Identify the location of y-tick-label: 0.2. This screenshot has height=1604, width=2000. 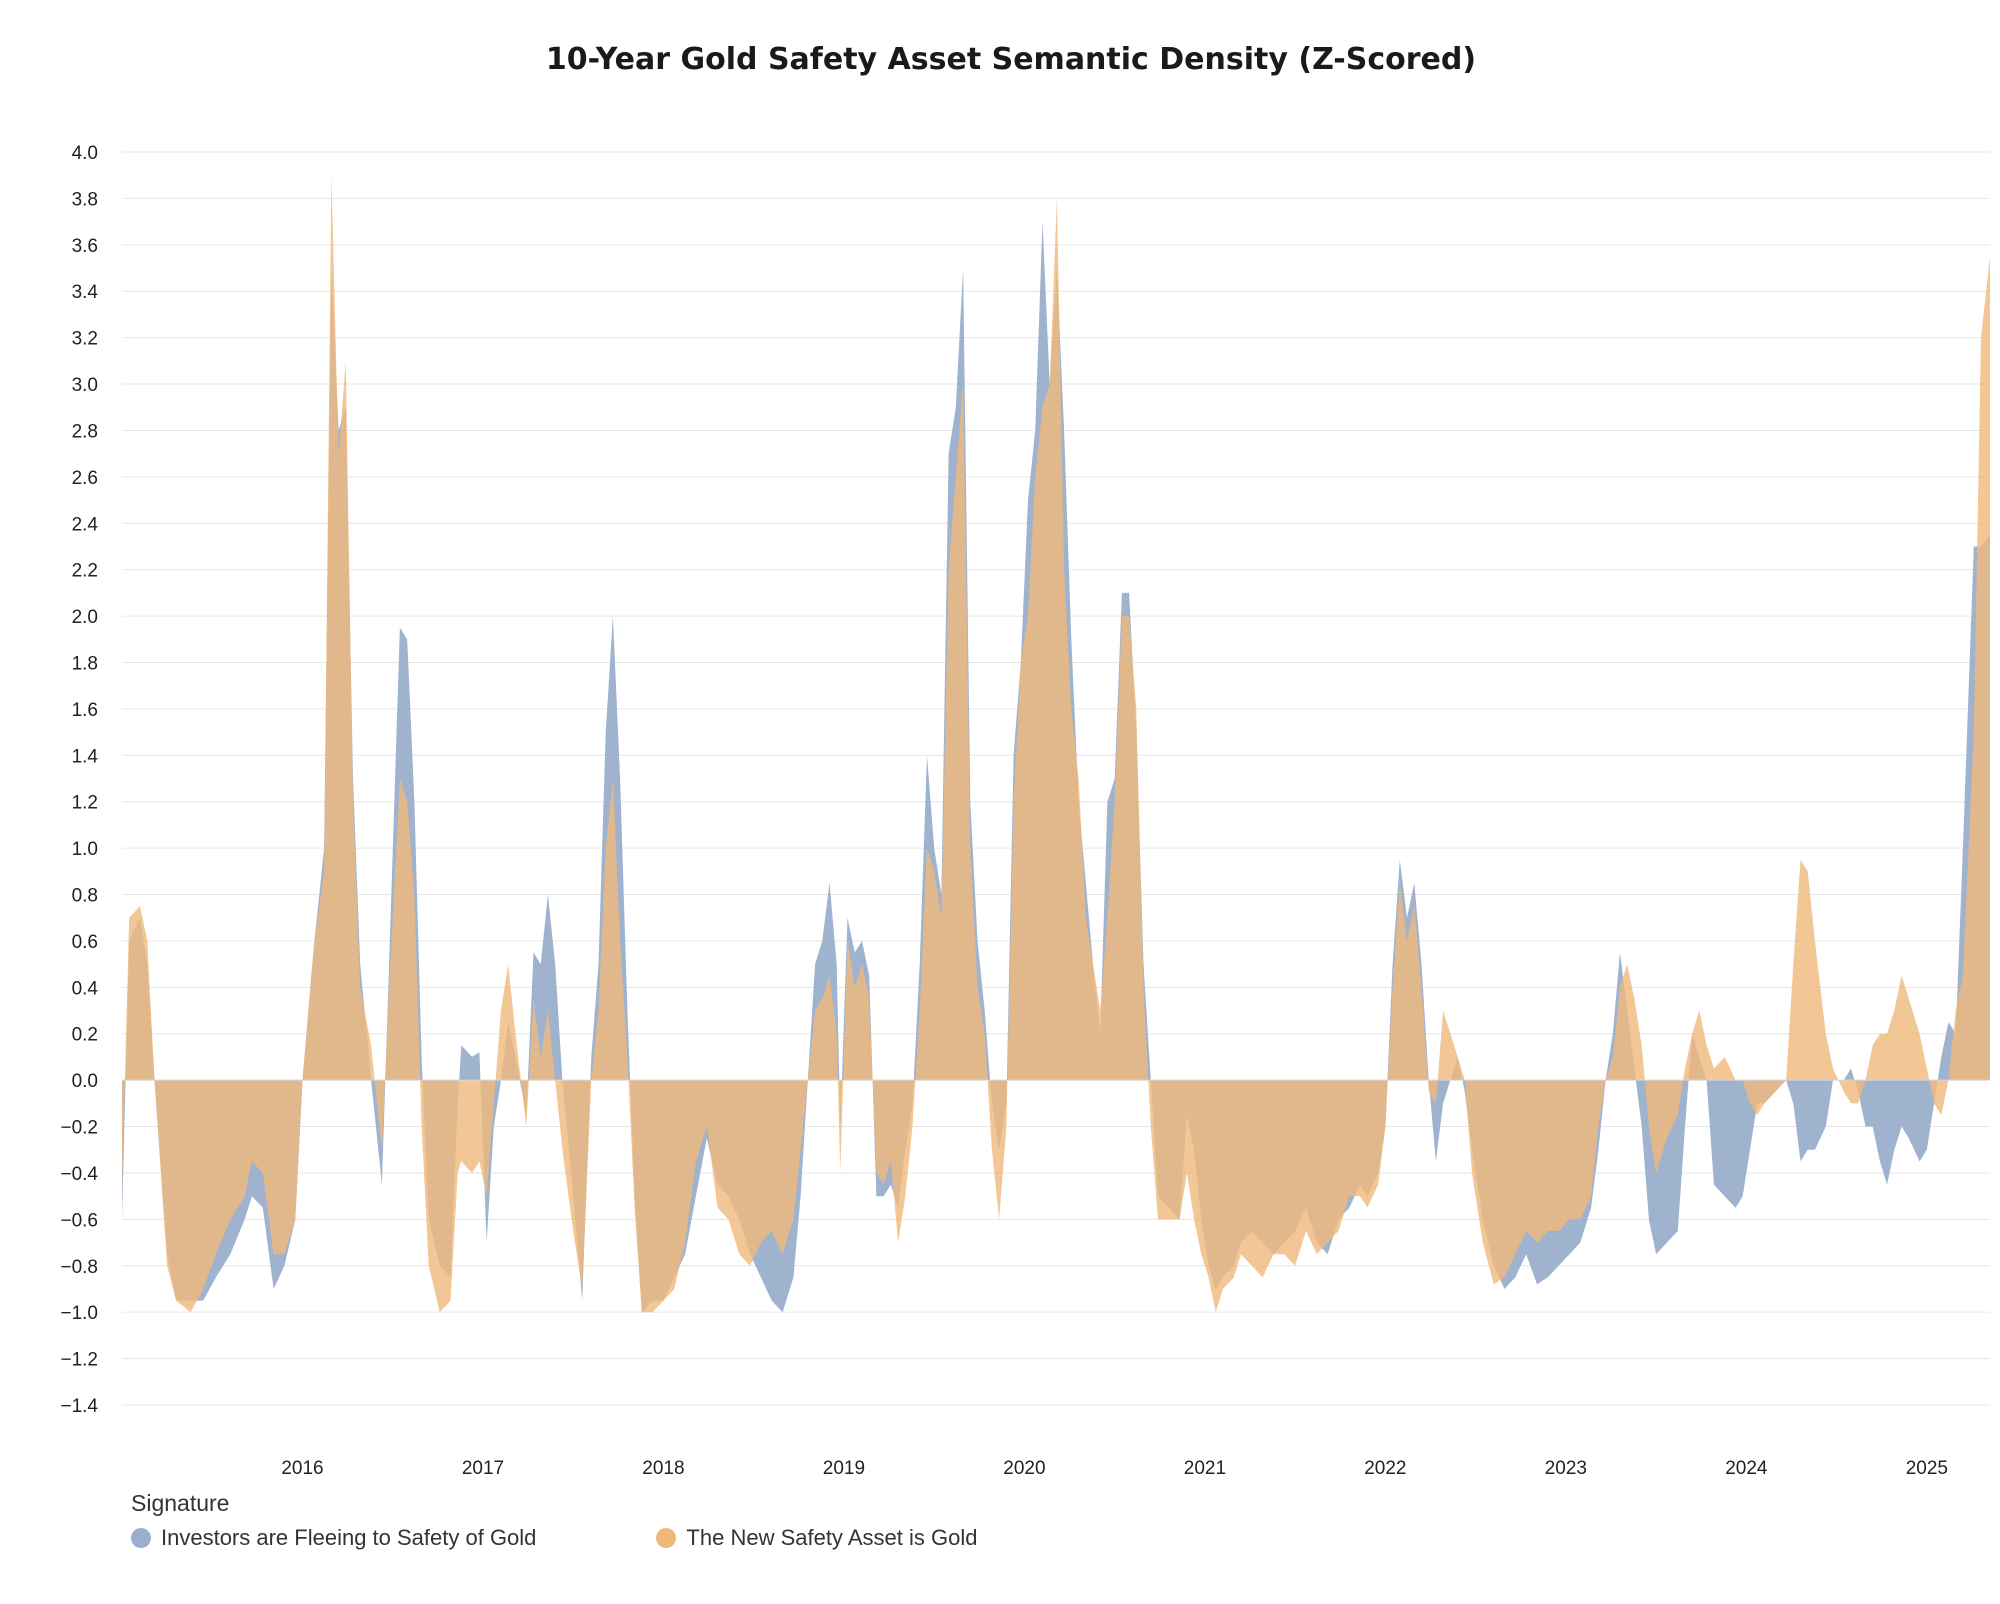
(85, 1035).